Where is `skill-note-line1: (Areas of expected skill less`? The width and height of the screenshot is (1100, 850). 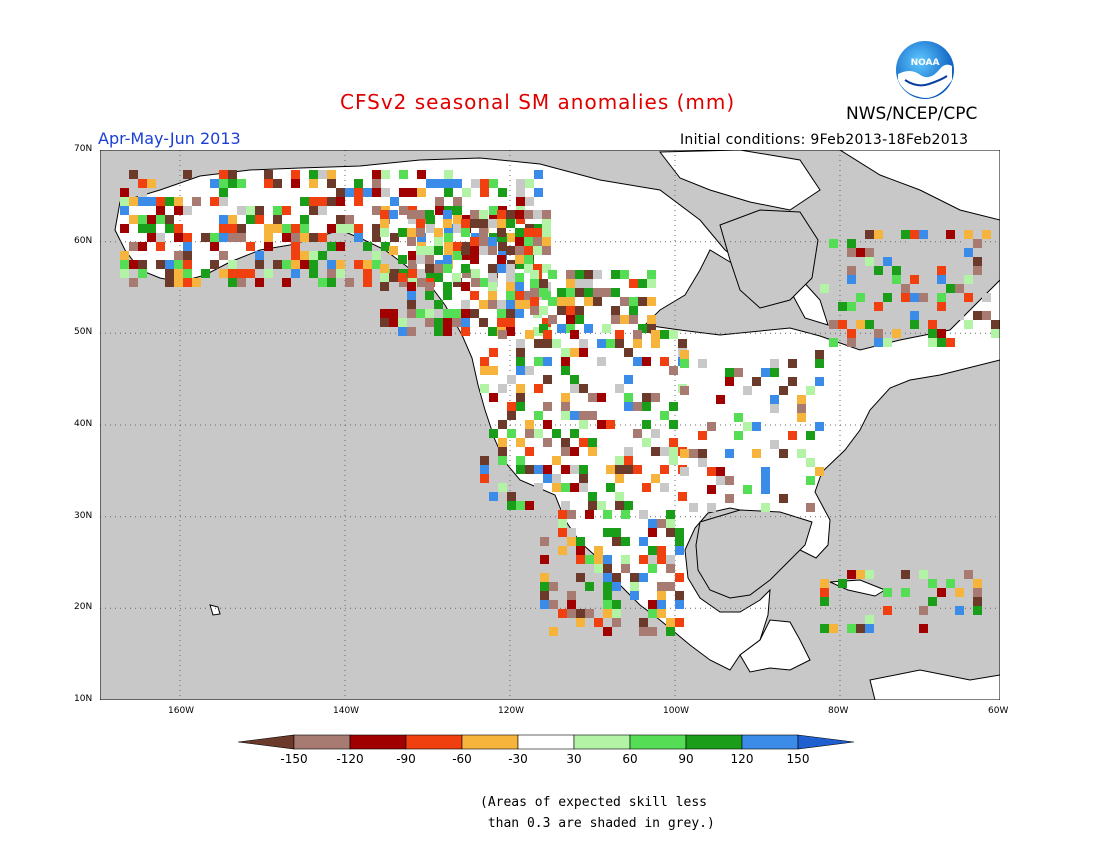
skill-note-line1: (Areas of expected skill less is located at coordinates (593, 802).